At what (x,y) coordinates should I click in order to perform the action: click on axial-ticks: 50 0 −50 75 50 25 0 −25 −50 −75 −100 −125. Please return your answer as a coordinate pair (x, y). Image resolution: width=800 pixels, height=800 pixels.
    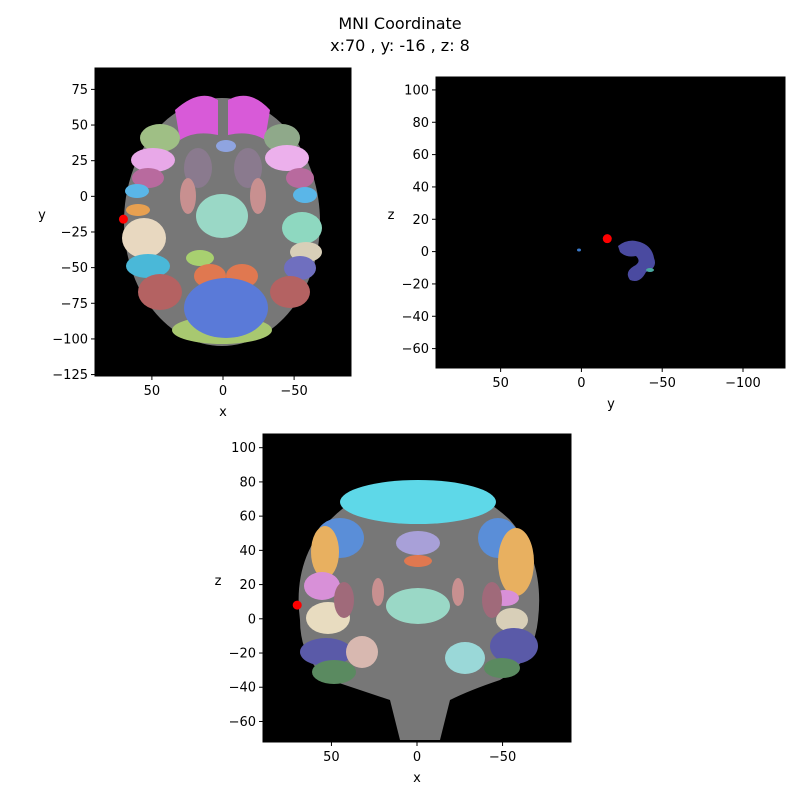
    Looking at the image, I should click on (180, 241).